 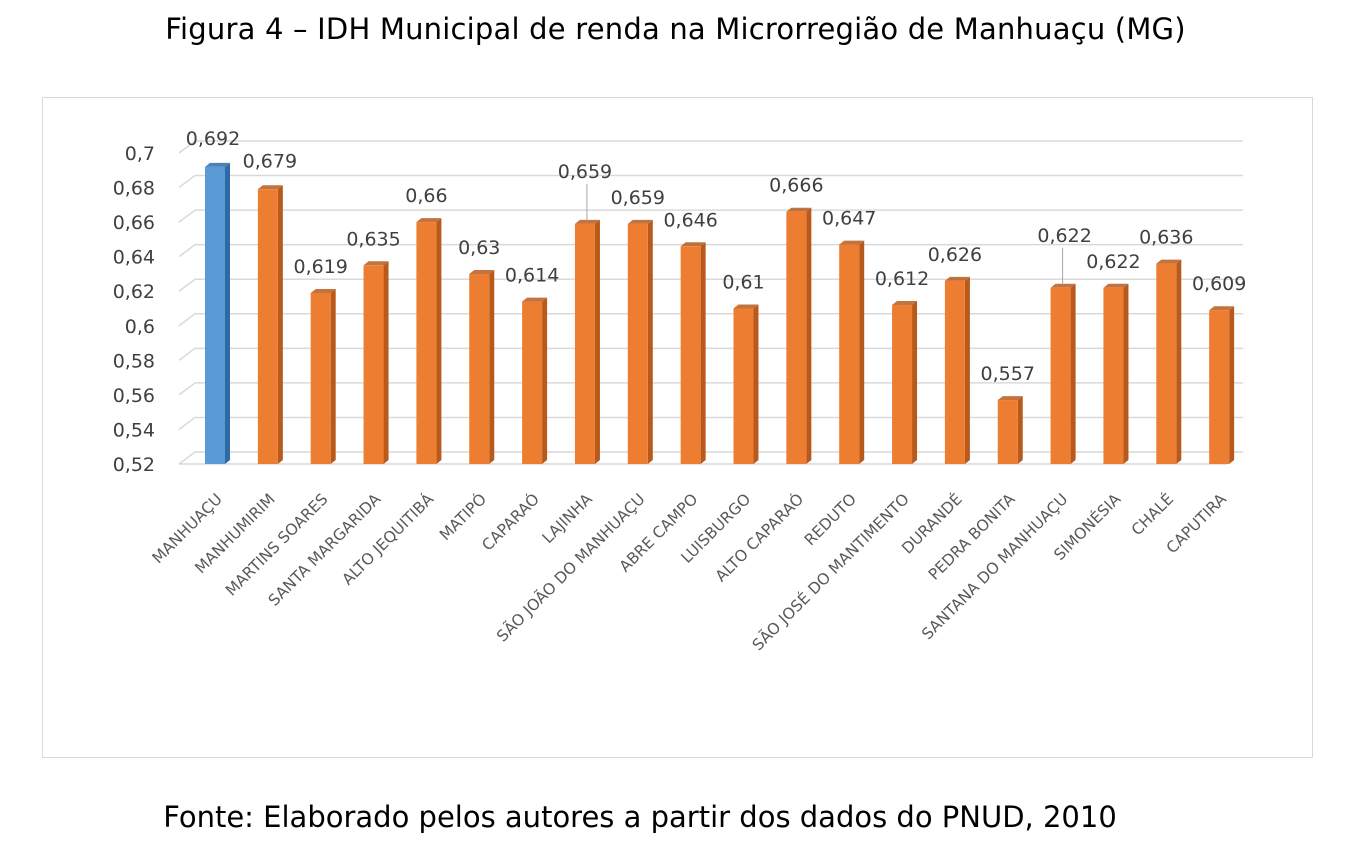 I want to click on data-label: 0,66, so click(x=426, y=196).